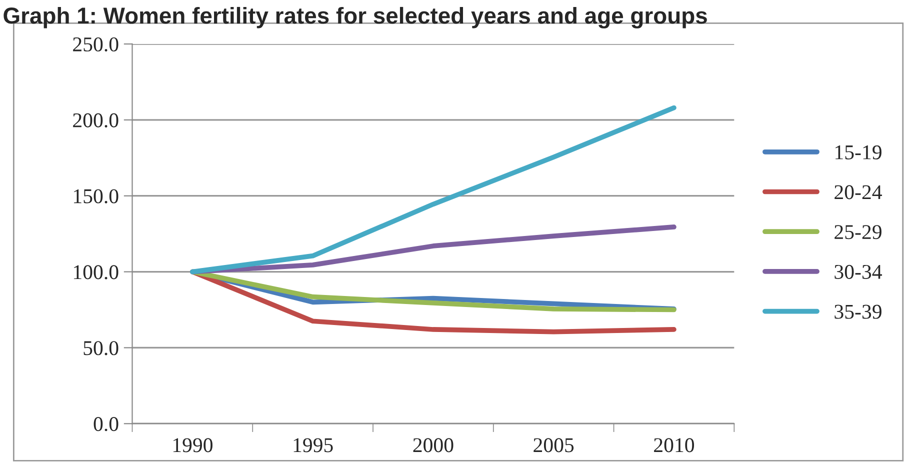 The image size is (912, 463). Describe the element at coordinates (858, 192) in the screenshot. I see `legend-label: 20-24` at that location.